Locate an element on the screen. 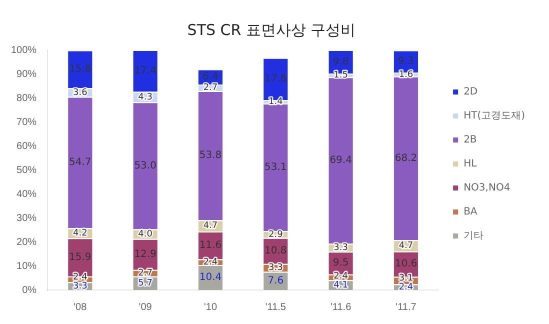 The height and width of the screenshot is (324, 549). legend-label: 2B is located at coordinates (470, 140).